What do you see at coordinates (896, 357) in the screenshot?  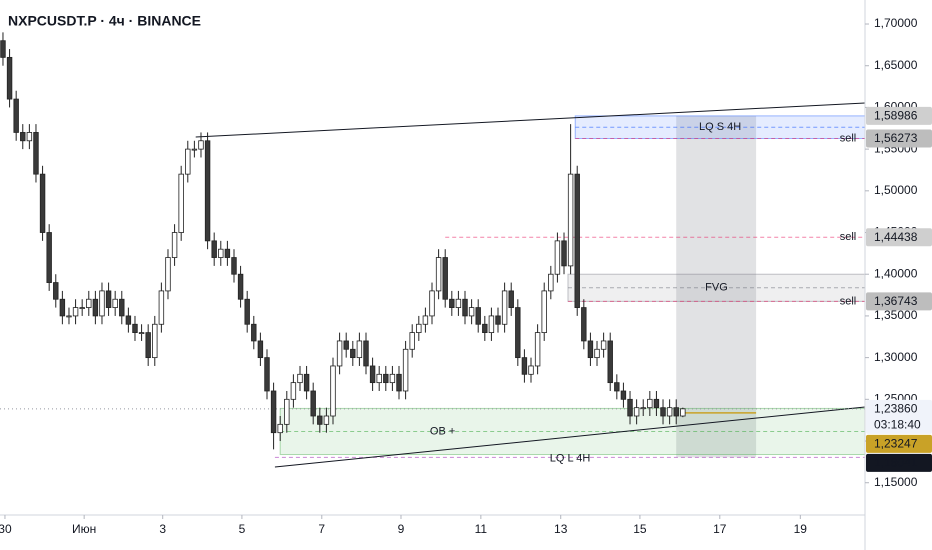 I see `y-tick-label: 1,30000` at bounding box center [896, 357].